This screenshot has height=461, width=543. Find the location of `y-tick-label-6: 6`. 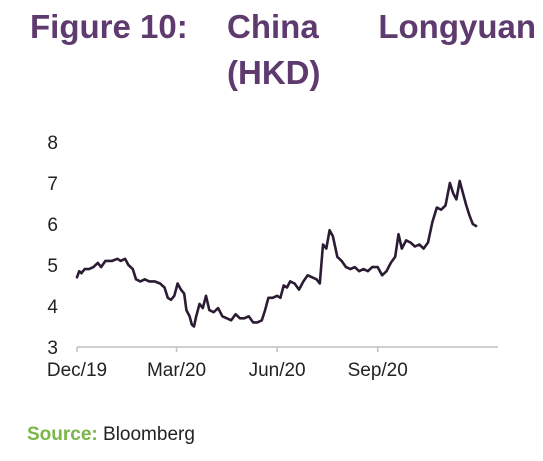

y-tick-label-6: 6 is located at coordinates (52, 225).